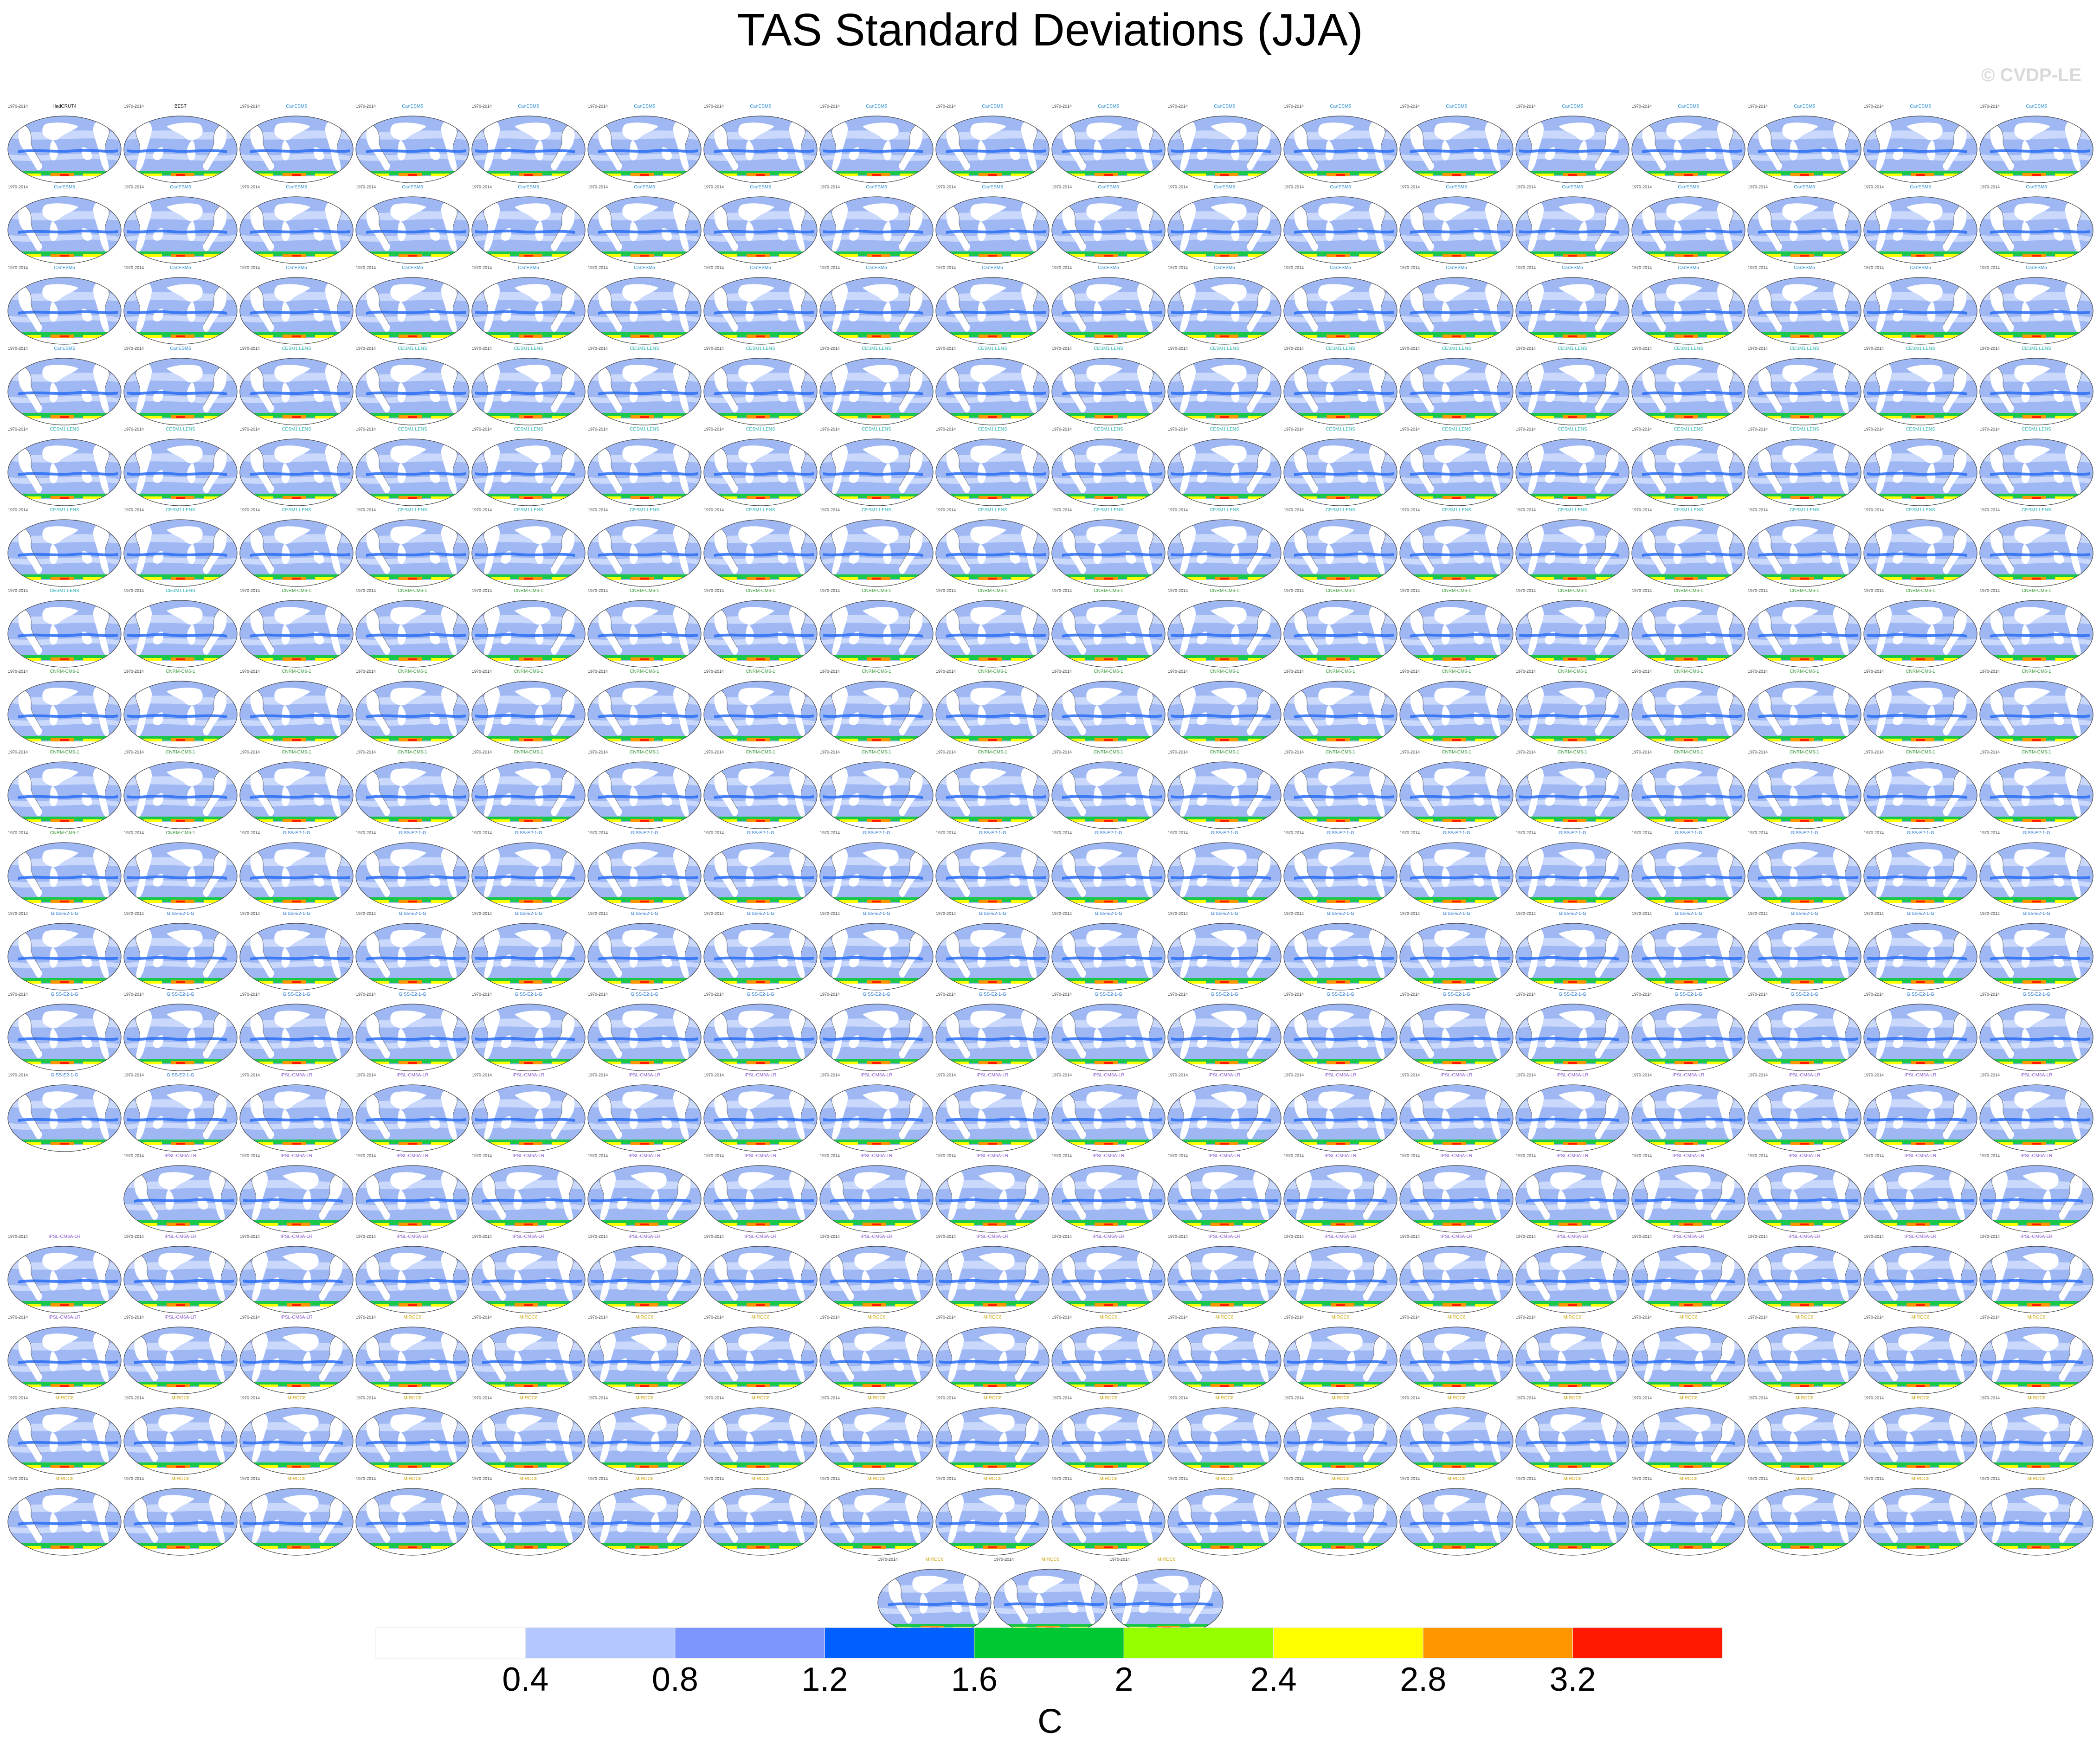 The image size is (2100, 1745). What do you see at coordinates (1050, 30) in the screenshot?
I see `figure-title: TAS Standard Deviations (JJA)` at bounding box center [1050, 30].